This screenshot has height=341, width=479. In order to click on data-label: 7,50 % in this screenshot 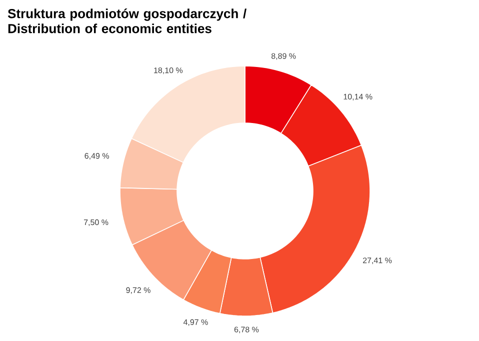, I will do `click(96, 222)`.